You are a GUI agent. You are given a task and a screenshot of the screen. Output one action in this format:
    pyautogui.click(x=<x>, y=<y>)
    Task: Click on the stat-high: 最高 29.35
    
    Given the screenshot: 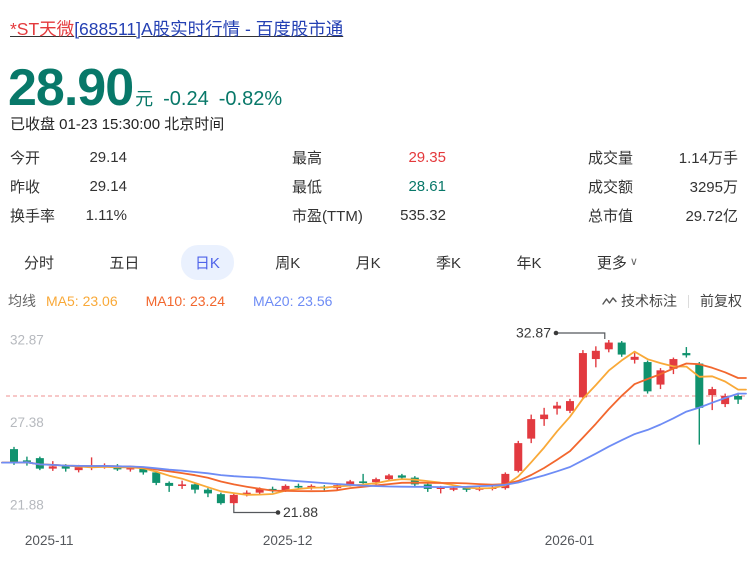 What is the action you would take?
    pyautogui.click(x=369, y=157)
    